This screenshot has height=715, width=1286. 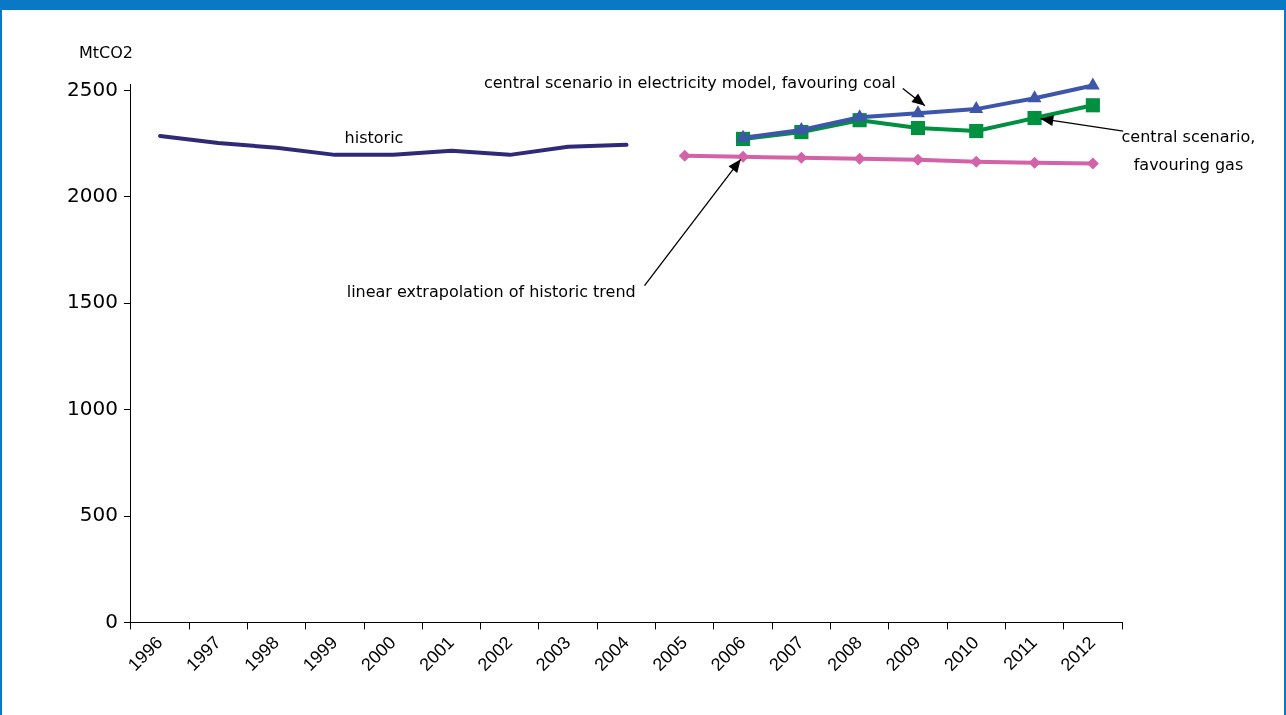 I want to click on annotation: central scenario in electricity model, favouring coal, so click(x=689, y=82).